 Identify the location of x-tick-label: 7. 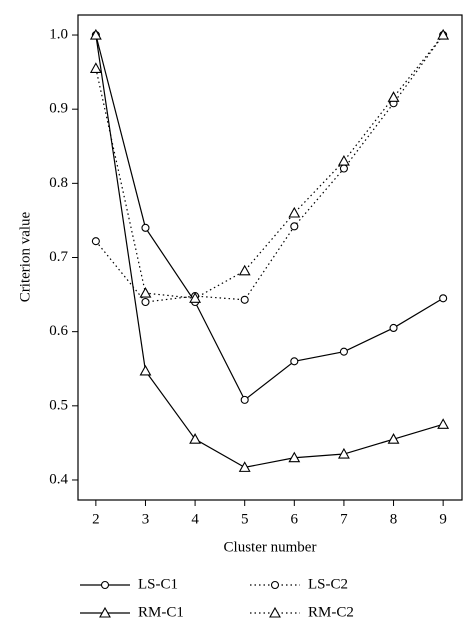
(344, 519).